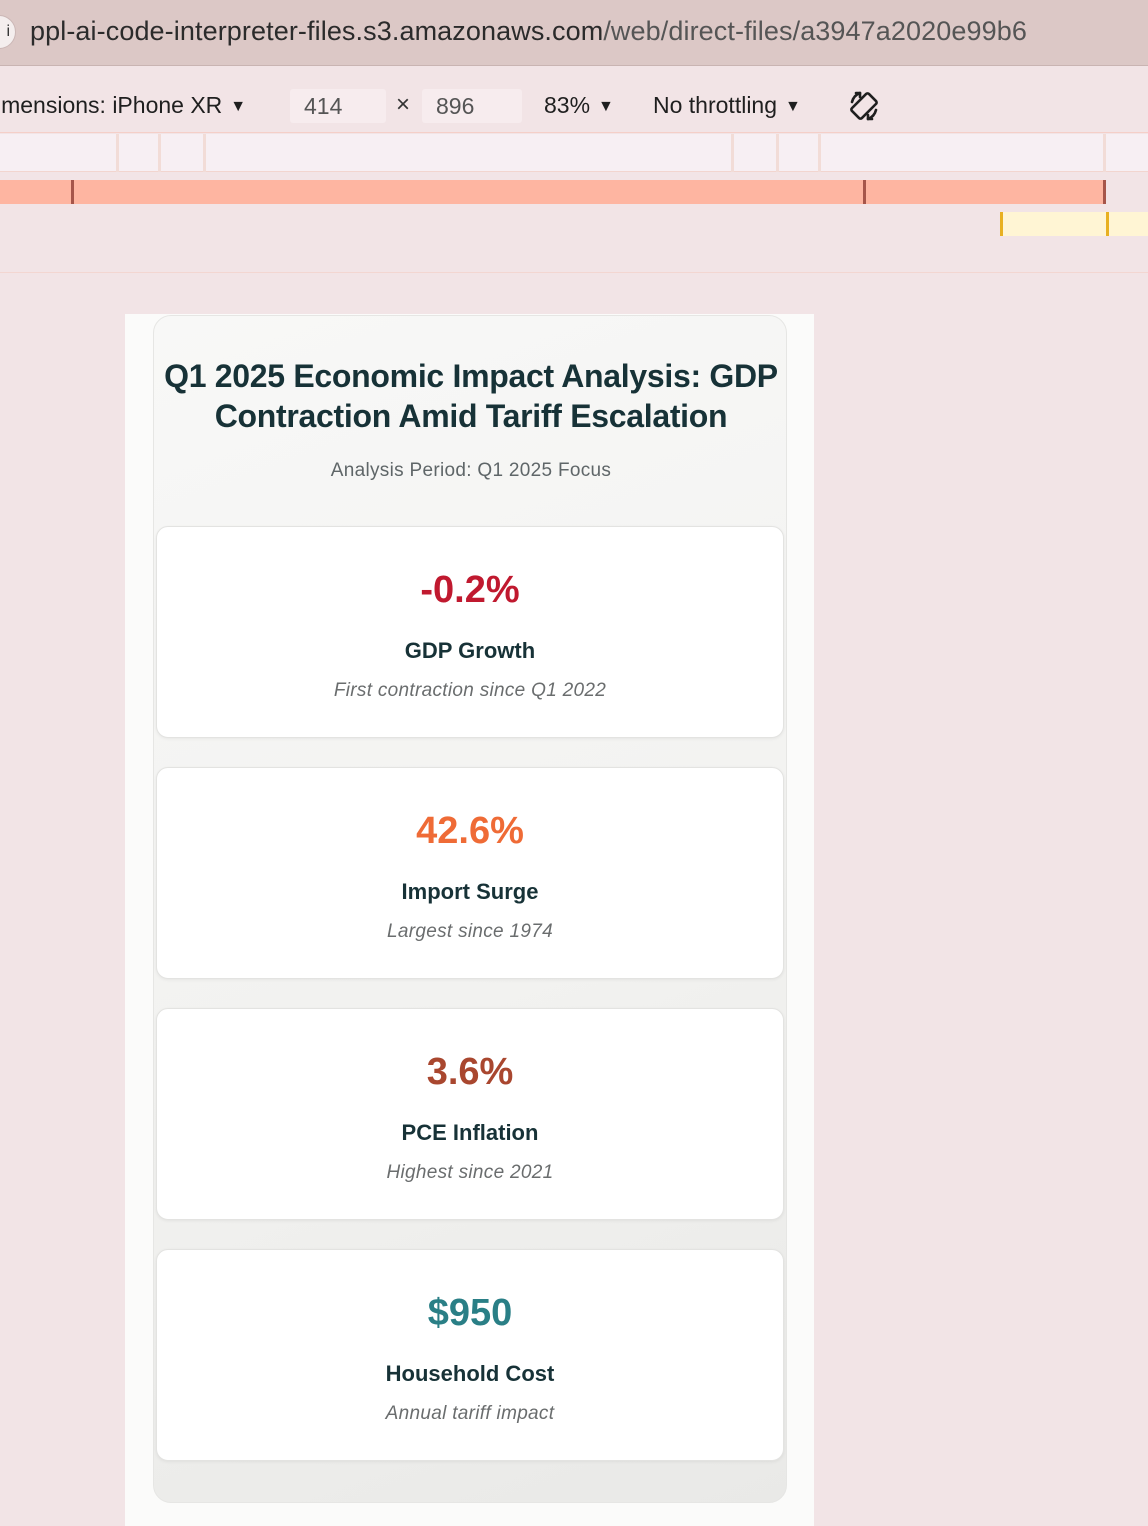 The width and height of the screenshot is (1148, 1526). What do you see at coordinates (470, 1373) in the screenshot?
I see `metric-label: Household Cost` at bounding box center [470, 1373].